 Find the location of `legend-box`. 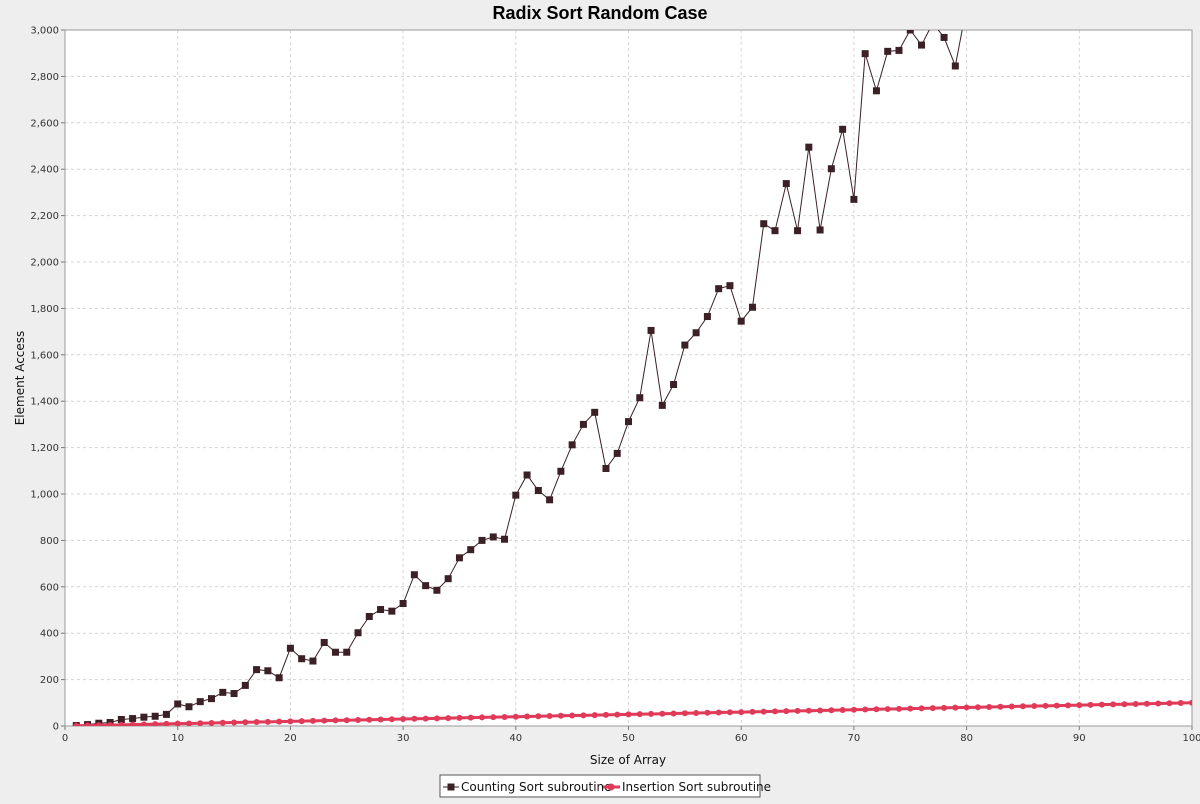

legend-box is located at coordinates (600, 786).